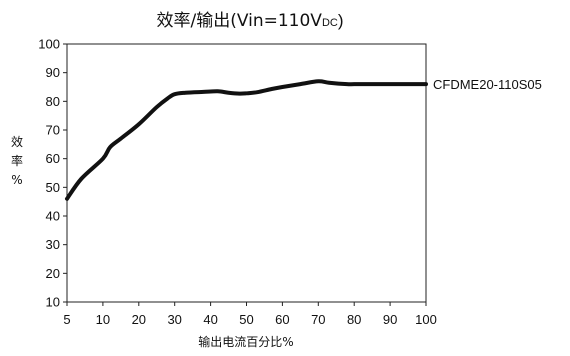  What do you see at coordinates (390, 319) in the screenshot?
I see `x-tick-label: 90` at bounding box center [390, 319].